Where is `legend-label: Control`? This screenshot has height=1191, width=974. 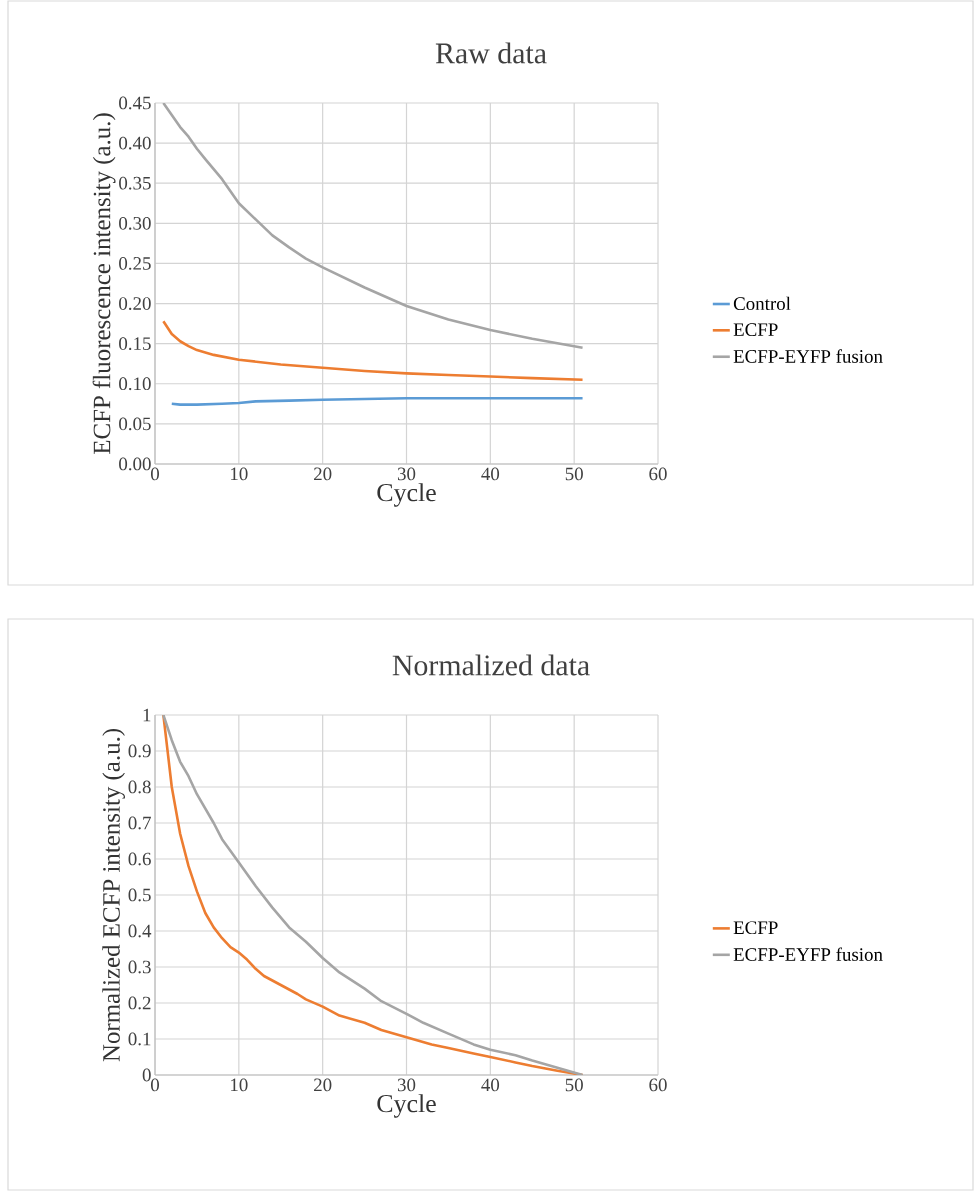 legend-label: Control is located at coordinates (762, 303).